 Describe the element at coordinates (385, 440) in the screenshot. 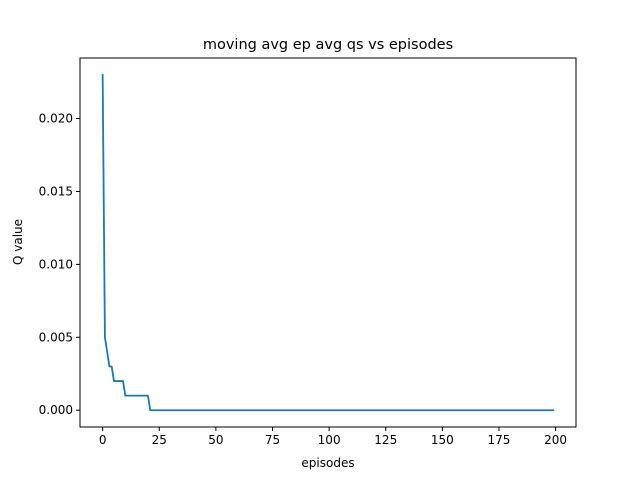

I see `x-tick-label: 125` at that location.